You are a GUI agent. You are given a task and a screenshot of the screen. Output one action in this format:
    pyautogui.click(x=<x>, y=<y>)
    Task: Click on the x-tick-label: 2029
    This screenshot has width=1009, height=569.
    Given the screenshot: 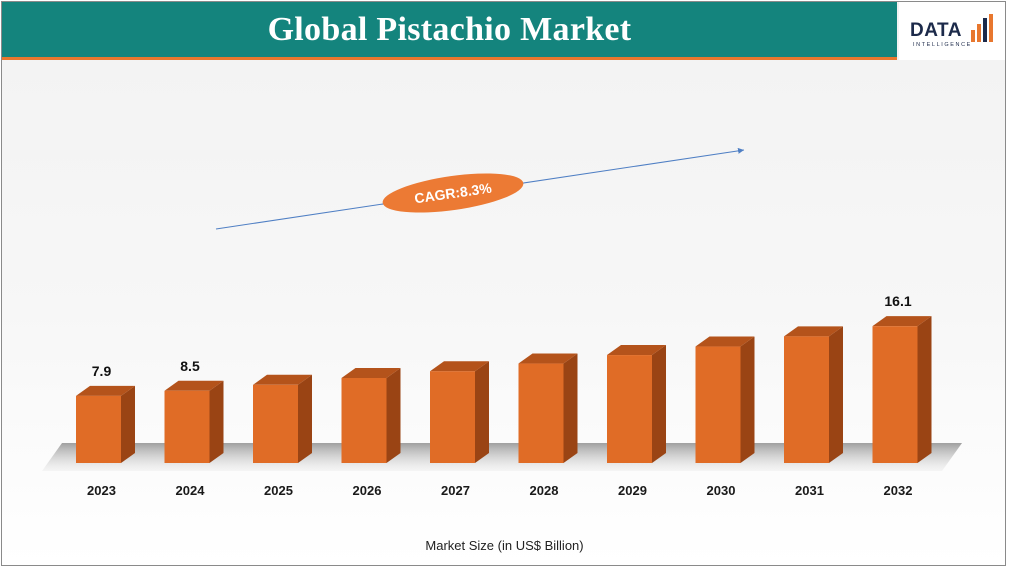 What is the action you would take?
    pyautogui.click(x=632, y=490)
    